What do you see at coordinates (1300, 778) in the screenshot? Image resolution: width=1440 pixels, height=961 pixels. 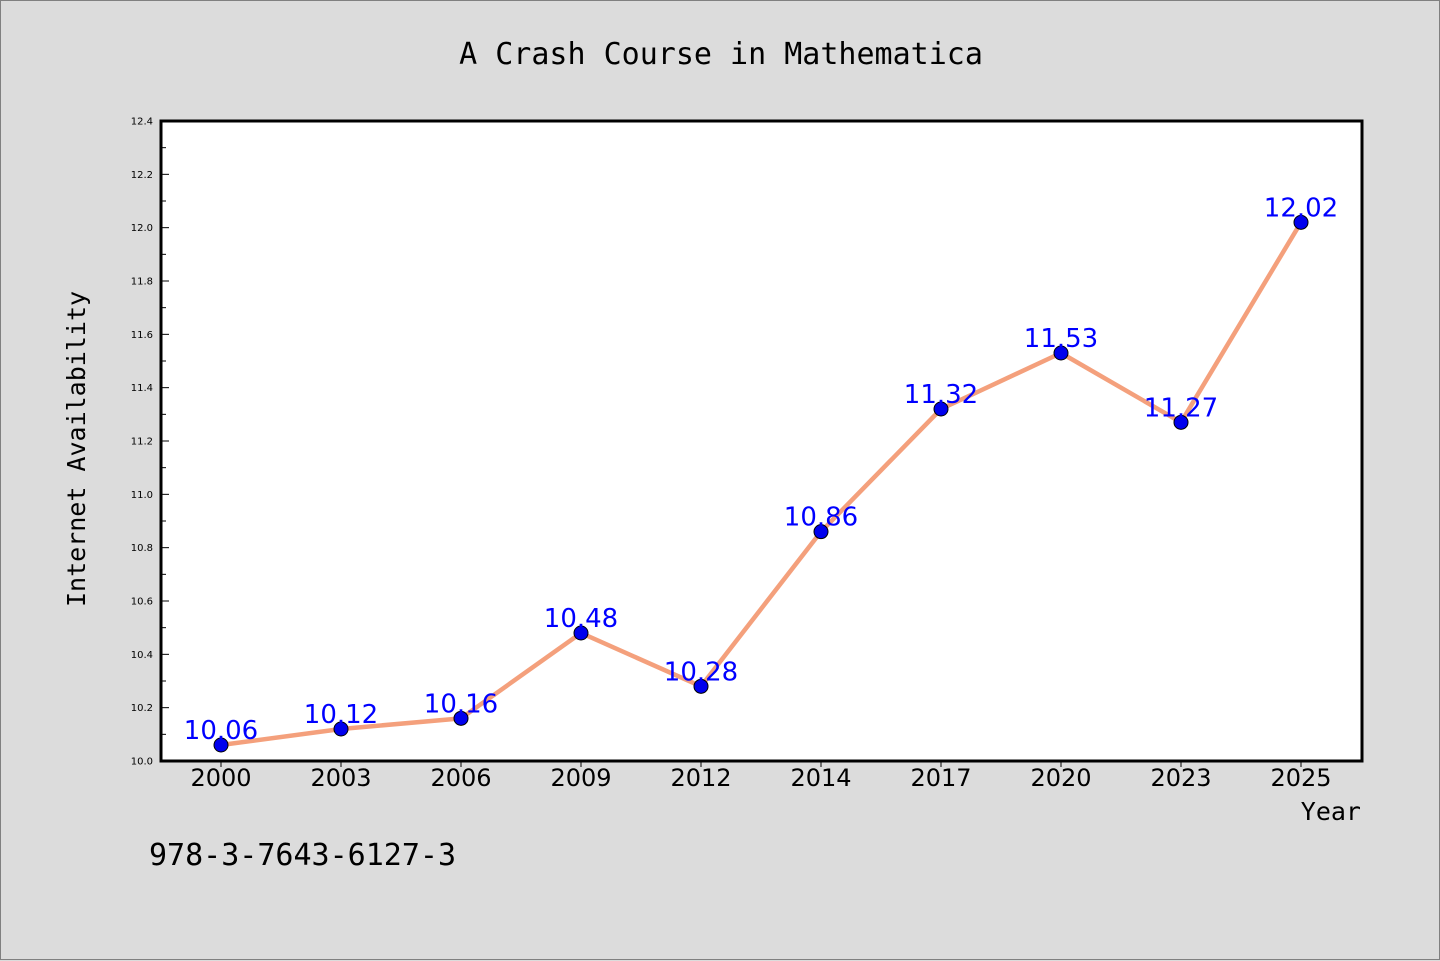 I see `x-tick-label: 2025` at bounding box center [1300, 778].